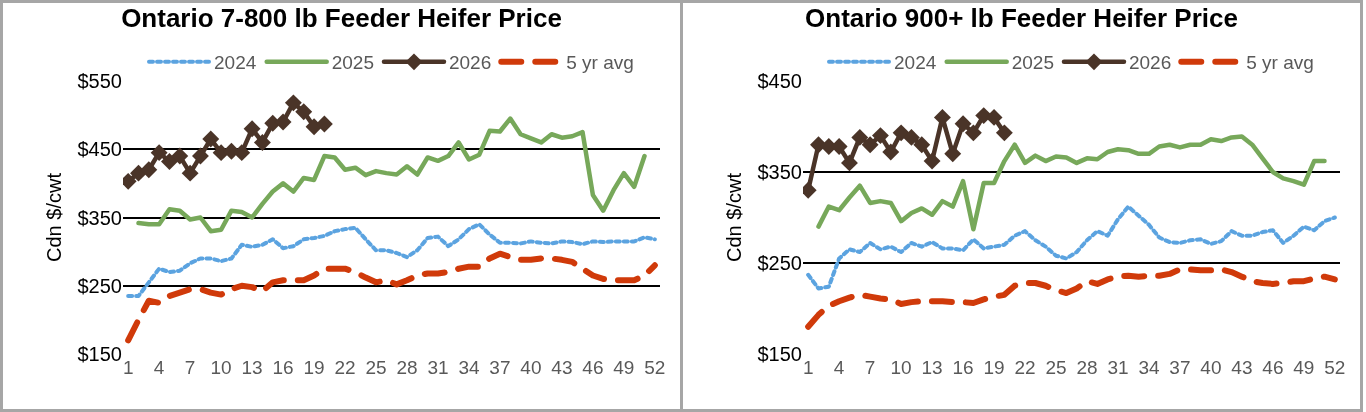  Describe the element at coordinates (1021, 18) in the screenshot. I see `chart-title: Ontario 900+ lb Feeder Heifer Price` at that location.